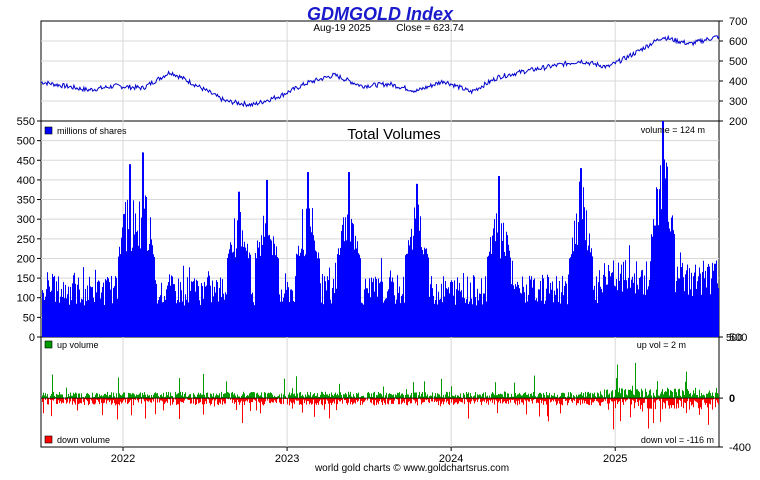 The width and height of the screenshot is (760, 480). What do you see at coordinates (26, 181) in the screenshot?
I see `volume-tick-label: 400` at bounding box center [26, 181].